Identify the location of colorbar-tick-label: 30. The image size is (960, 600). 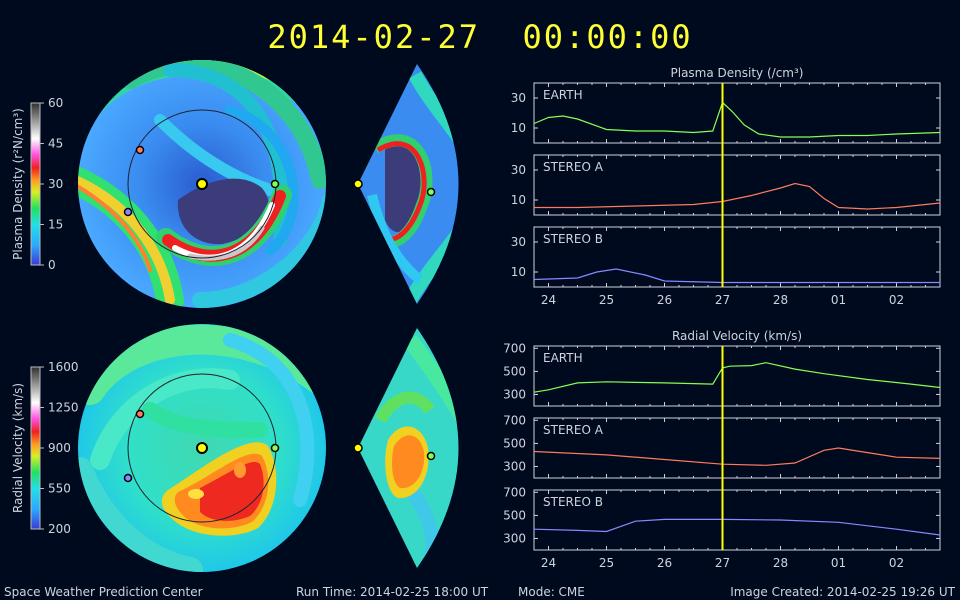
(55, 184).